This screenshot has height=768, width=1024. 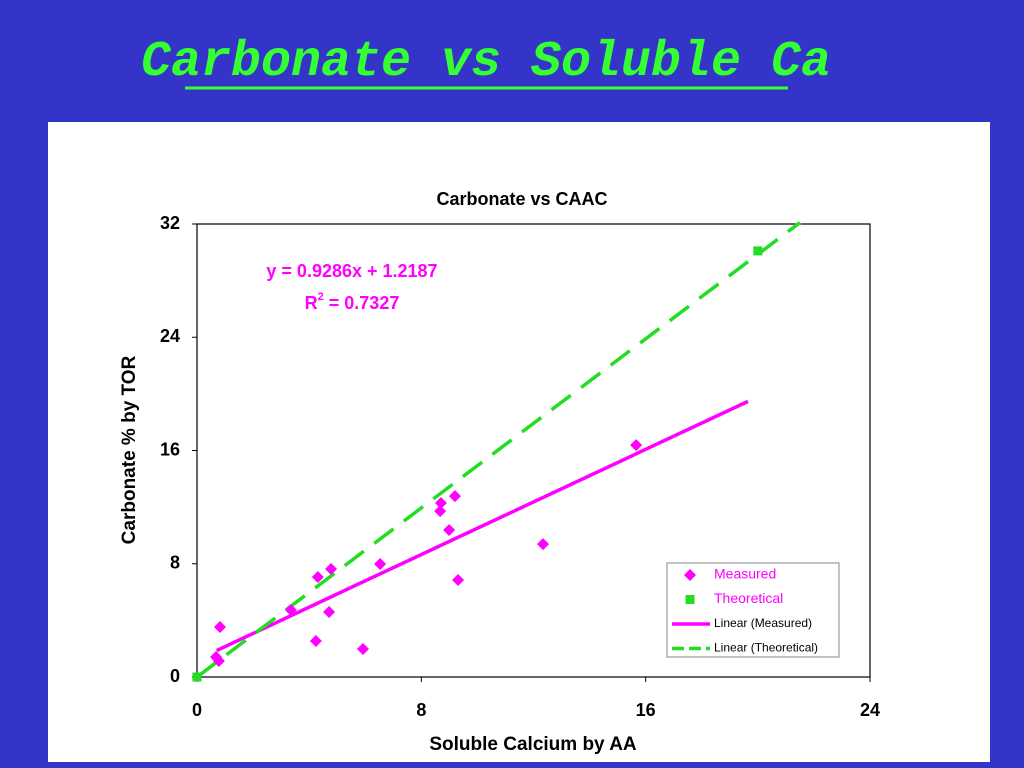 I want to click on slide-title: Carbonate vs Soluble Ca, so click(x=486, y=62).